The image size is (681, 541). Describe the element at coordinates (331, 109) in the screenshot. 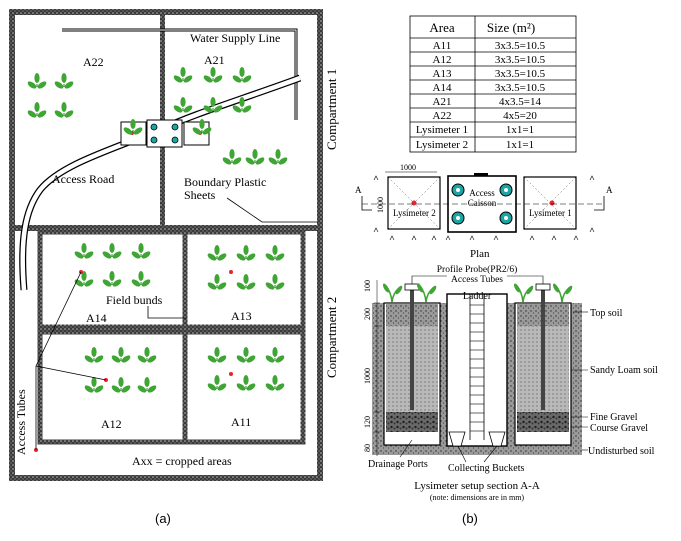

I see `compartment-1-label: Compartment 1` at that location.